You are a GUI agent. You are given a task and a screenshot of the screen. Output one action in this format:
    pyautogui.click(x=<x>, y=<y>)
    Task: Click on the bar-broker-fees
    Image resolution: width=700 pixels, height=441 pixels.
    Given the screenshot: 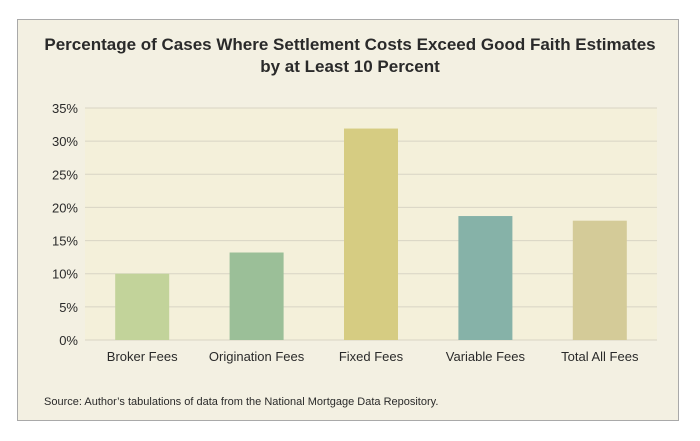 What is the action you would take?
    pyautogui.click(x=142, y=306)
    